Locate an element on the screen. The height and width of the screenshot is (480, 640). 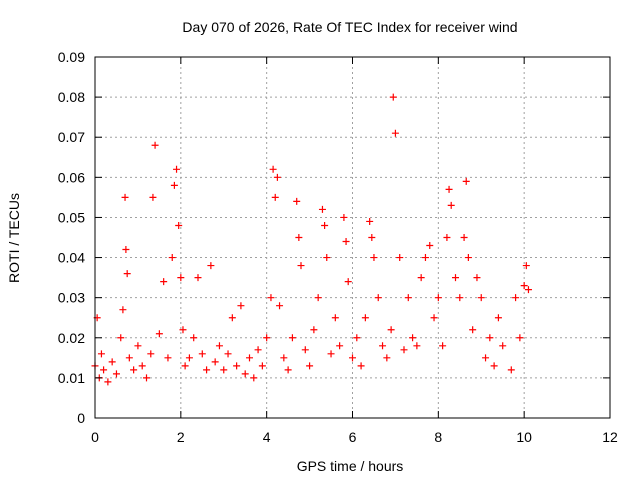
y-tick-label: 0.09 is located at coordinates (71, 57).